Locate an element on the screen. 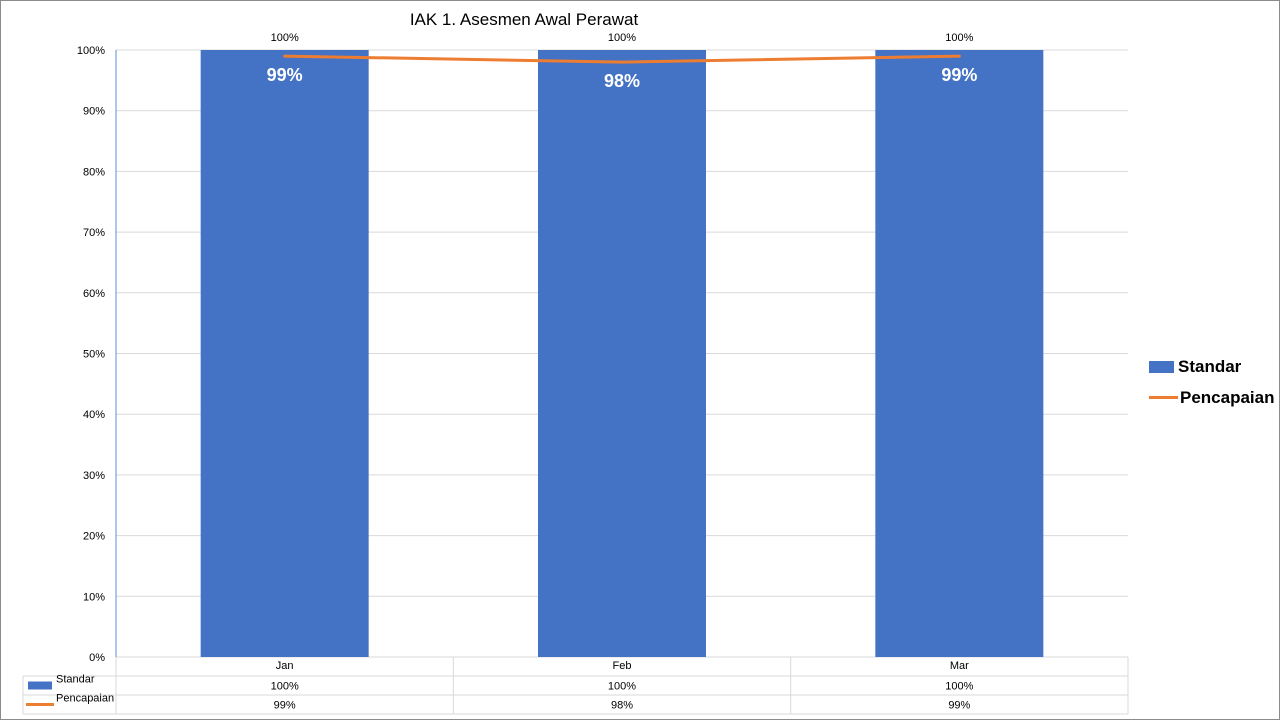  bar-jan is located at coordinates (284, 353).